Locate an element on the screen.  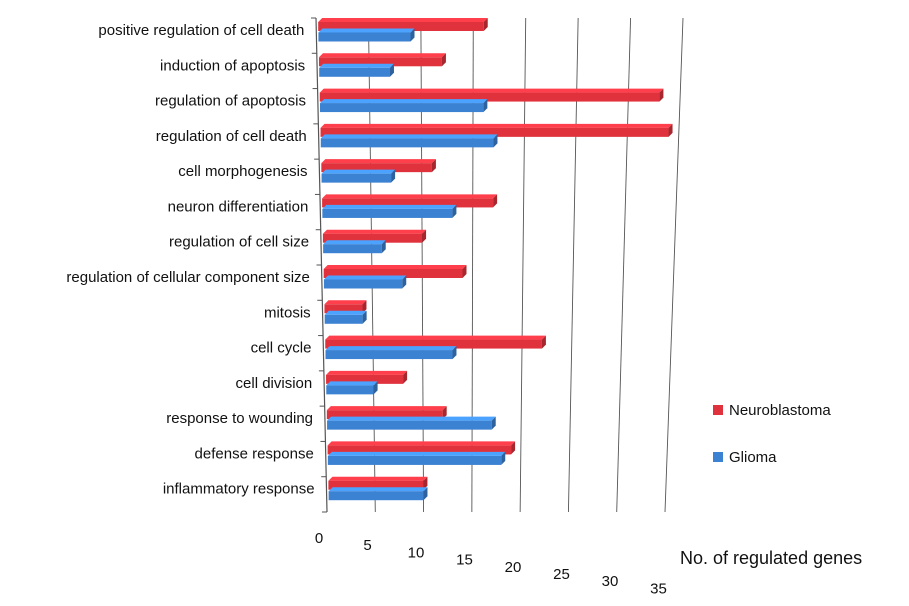
bar-glioma-regulation-of-apoptosis is located at coordinates (403, 106).